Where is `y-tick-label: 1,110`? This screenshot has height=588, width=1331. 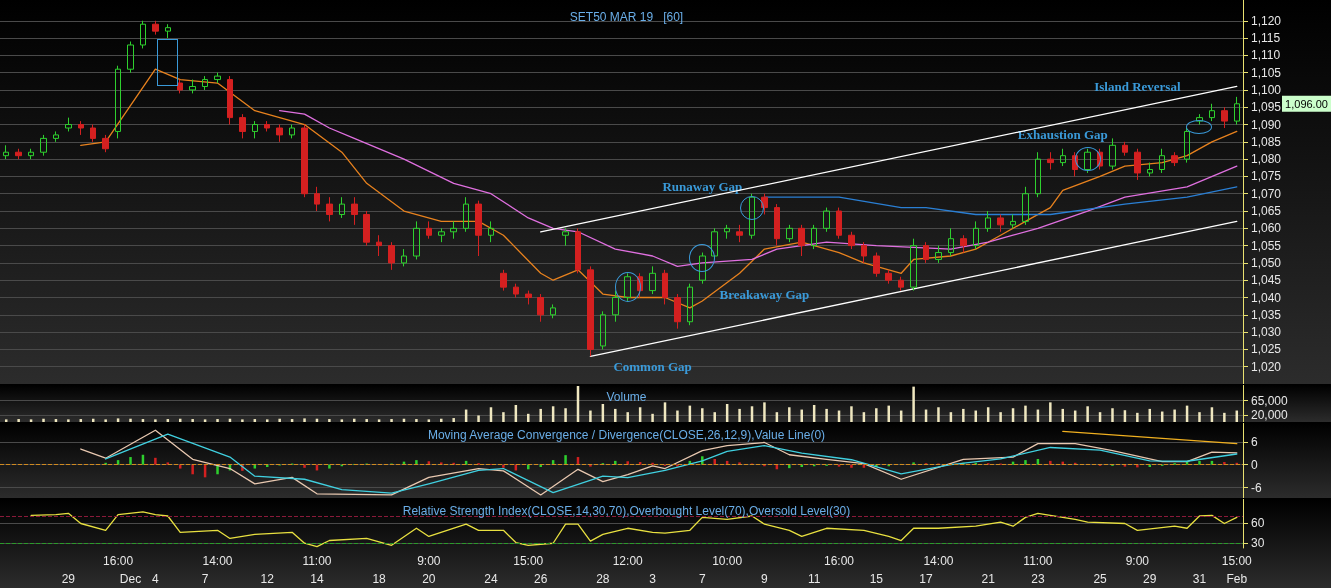
y-tick-label: 1,110 is located at coordinates (1266, 55).